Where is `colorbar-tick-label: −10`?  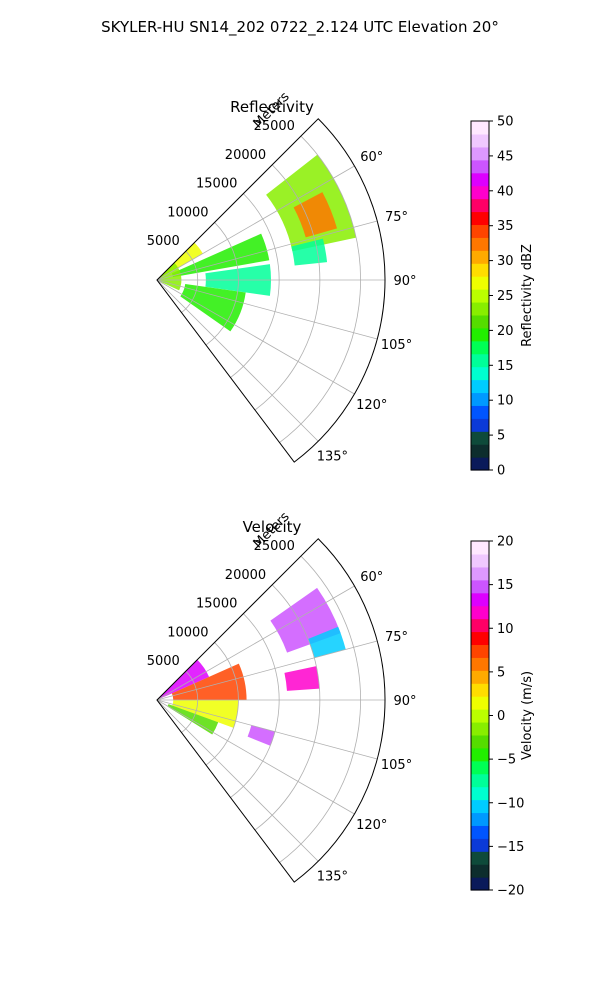 colorbar-tick-label: −10 is located at coordinates (510, 803).